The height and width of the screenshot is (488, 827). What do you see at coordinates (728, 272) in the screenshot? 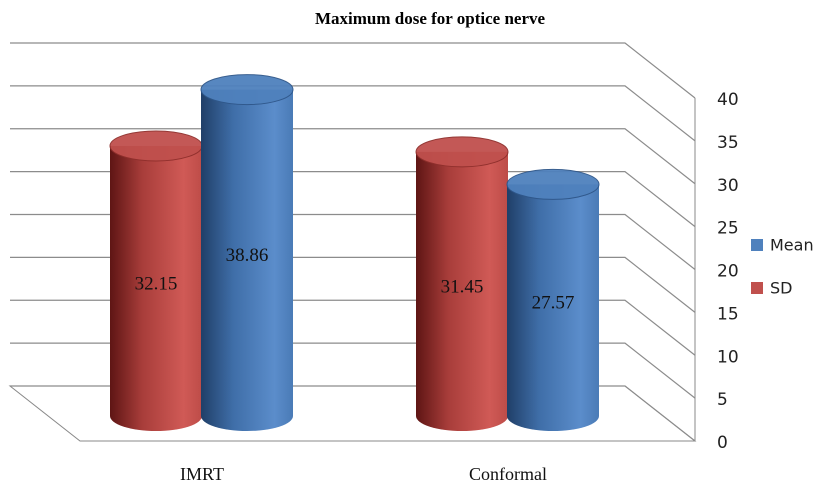
I see `y-tick-label: 20` at bounding box center [728, 272].